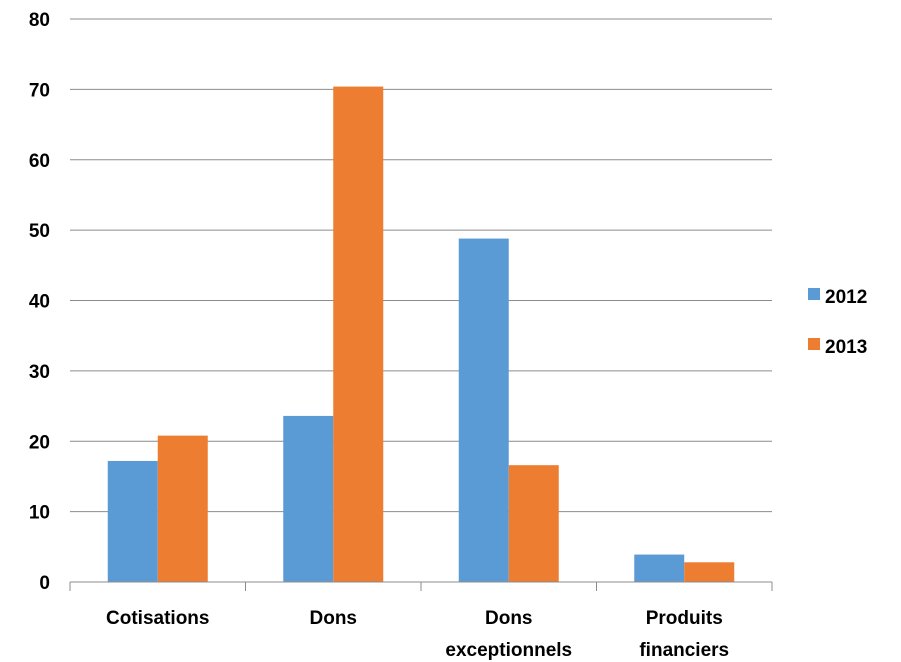 The height and width of the screenshot is (662, 901). What do you see at coordinates (421, 586) in the screenshot?
I see `x-axis` at bounding box center [421, 586].